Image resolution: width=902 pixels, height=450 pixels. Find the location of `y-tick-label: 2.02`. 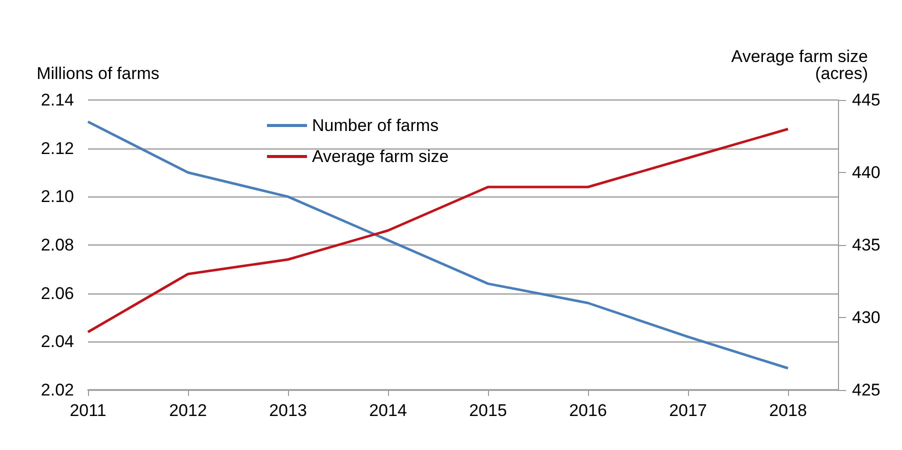

y-tick-label: 2.02 is located at coordinates (57, 390).